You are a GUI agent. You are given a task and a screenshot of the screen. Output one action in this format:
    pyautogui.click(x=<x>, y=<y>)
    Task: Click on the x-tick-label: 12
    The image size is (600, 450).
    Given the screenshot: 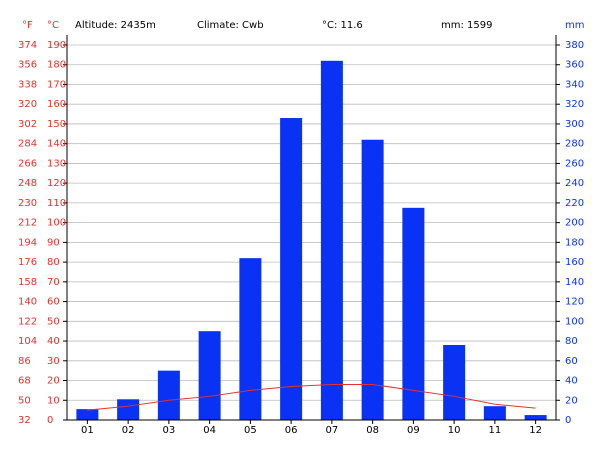 What is the action you would take?
    pyautogui.click(x=535, y=430)
    